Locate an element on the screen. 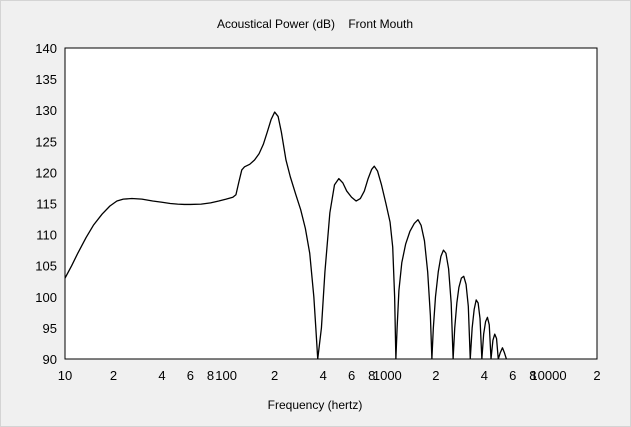 This screenshot has width=631, height=427. x-tick-label: 10000 is located at coordinates (548, 375).